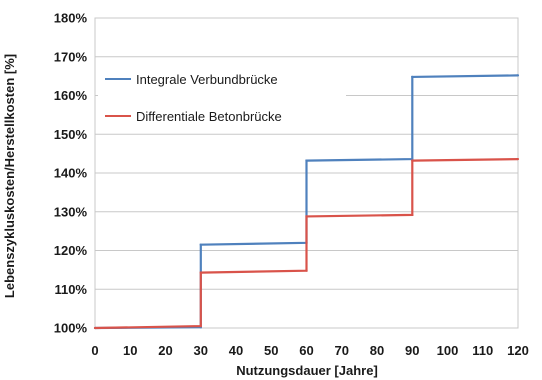 This screenshot has height=380, width=542. Describe the element at coordinates (307, 370) in the screenshot. I see `x-axis-label: Nutzungsdauer [Jahre]` at that location.